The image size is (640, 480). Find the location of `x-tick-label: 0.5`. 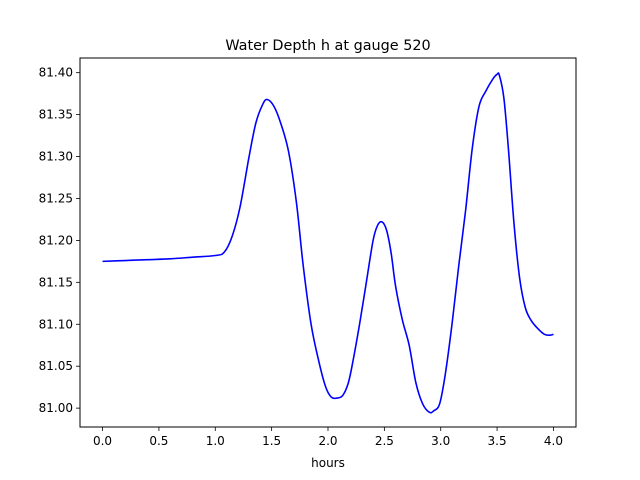

x-tick-label: 0.5 is located at coordinates (158, 441).